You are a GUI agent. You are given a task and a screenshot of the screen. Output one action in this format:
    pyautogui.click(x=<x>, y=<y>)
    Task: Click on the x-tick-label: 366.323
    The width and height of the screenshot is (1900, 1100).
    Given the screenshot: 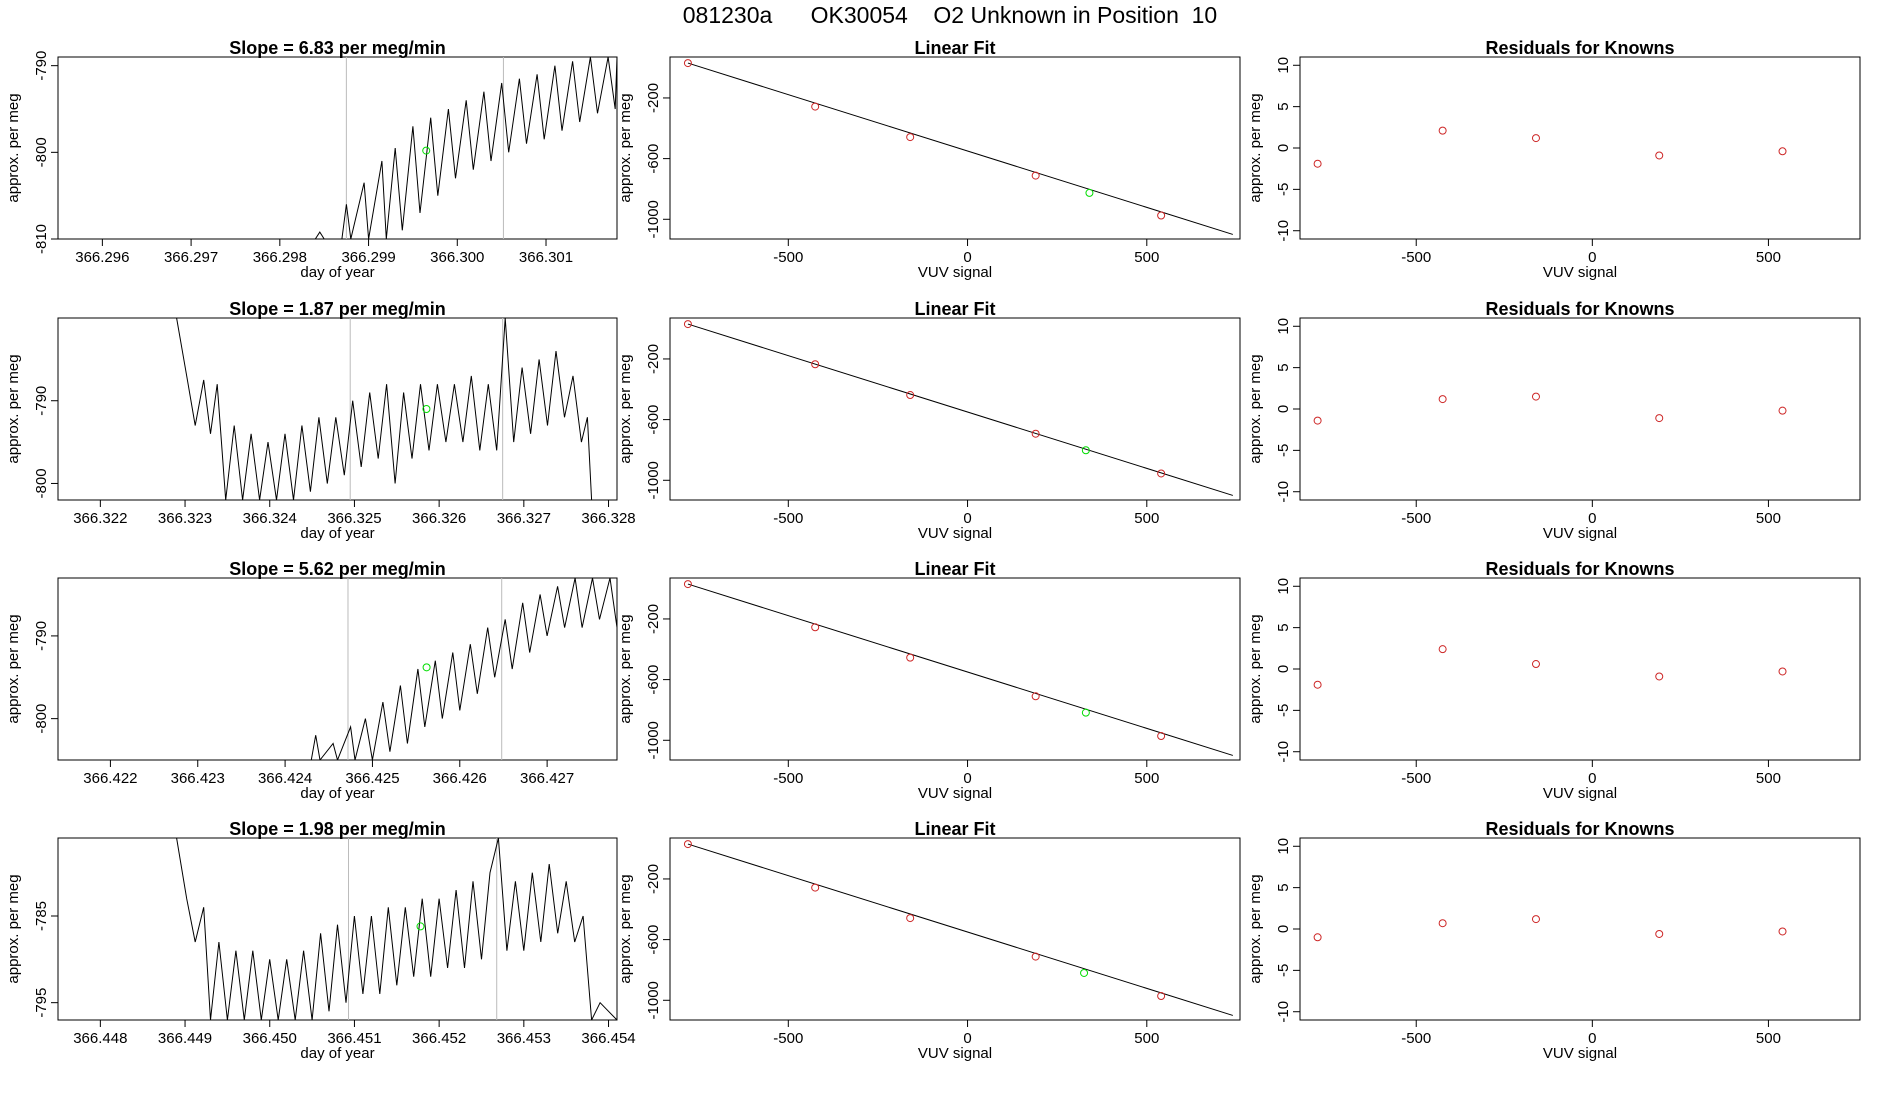 What is the action you would take?
    pyautogui.click(x=185, y=518)
    